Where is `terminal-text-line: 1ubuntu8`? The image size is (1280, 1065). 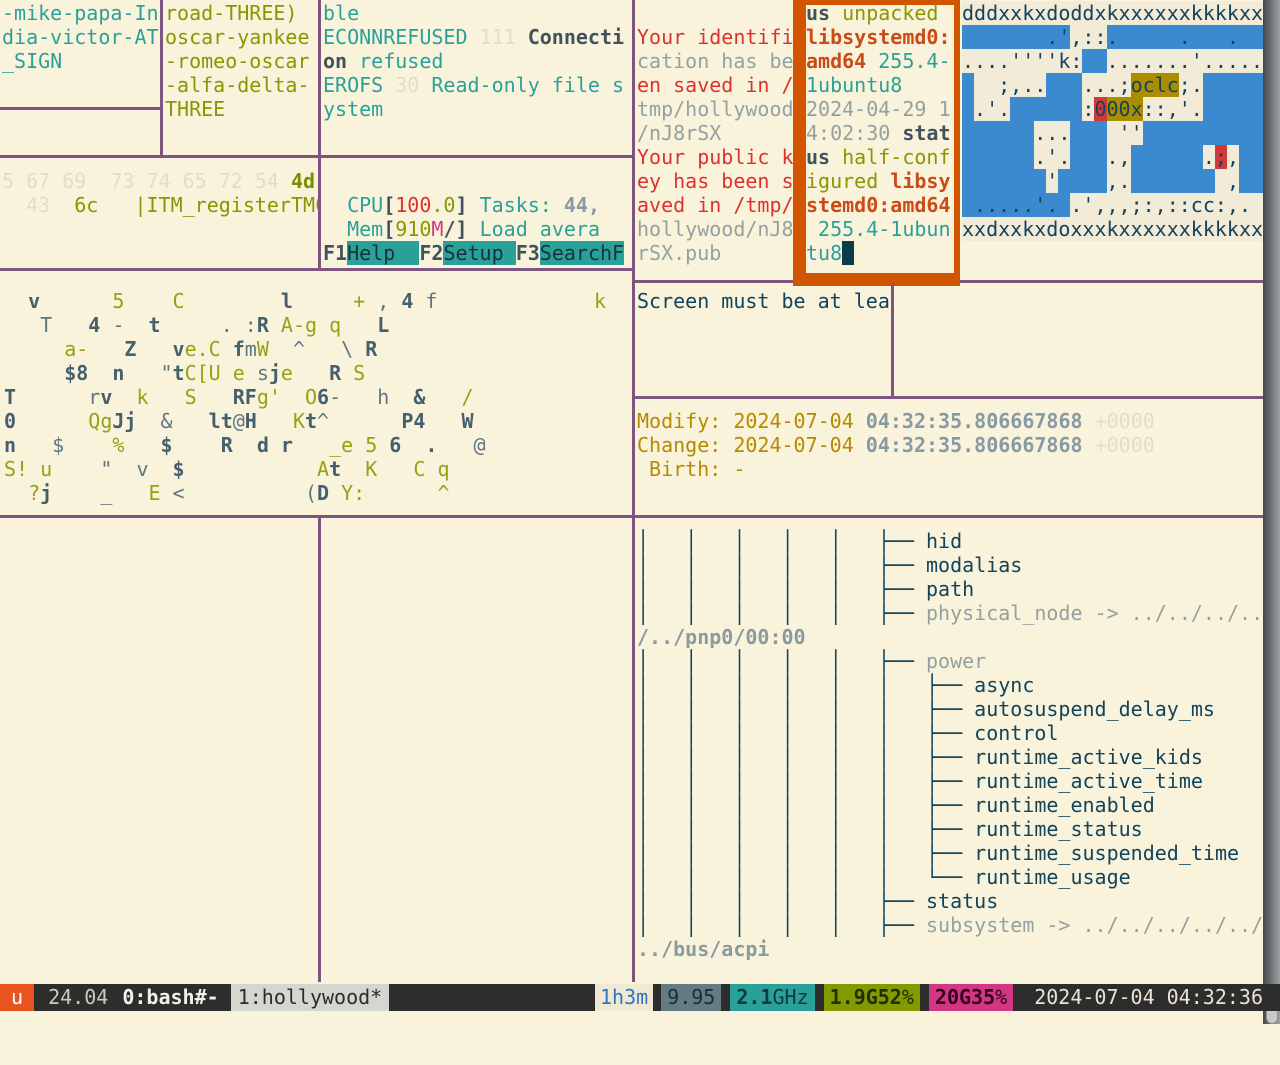
terminal-text-line: 1ubuntu8 is located at coordinates (854, 85).